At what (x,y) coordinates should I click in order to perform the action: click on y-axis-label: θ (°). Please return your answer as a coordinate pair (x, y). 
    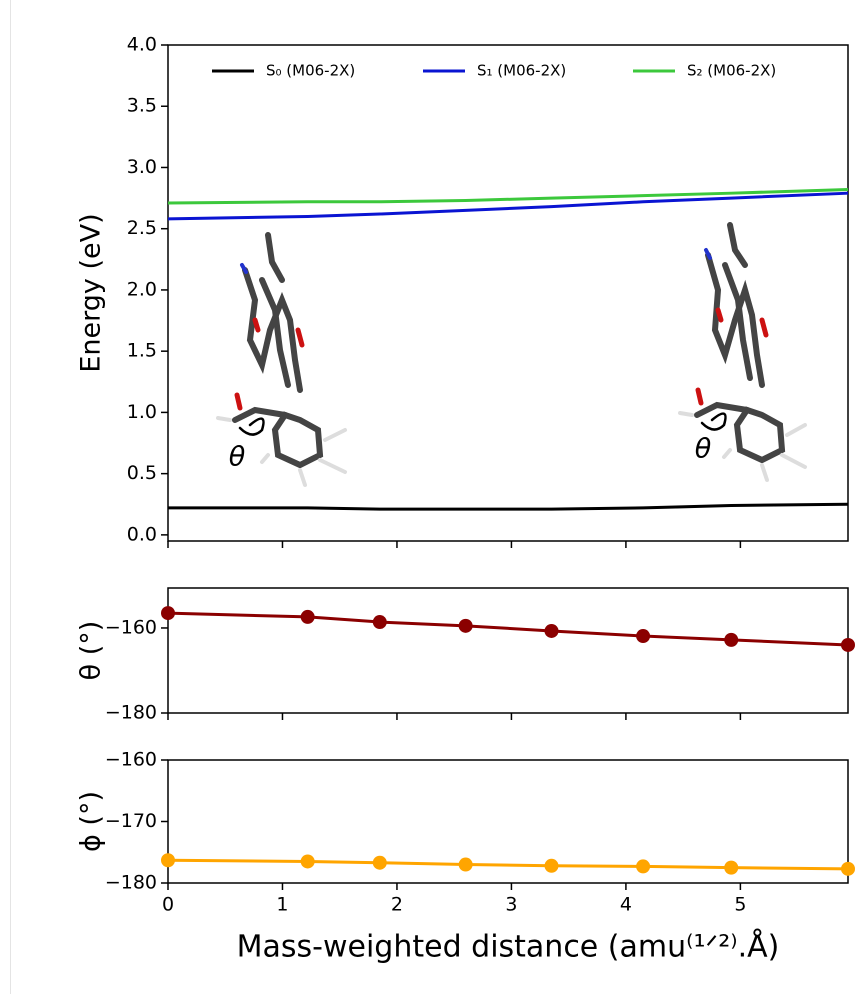
    Looking at the image, I should click on (91, 651).